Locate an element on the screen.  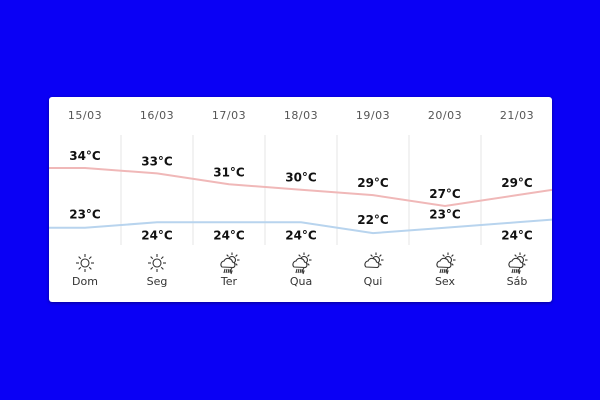
date-label: 21/03 is located at coordinates (517, 115).